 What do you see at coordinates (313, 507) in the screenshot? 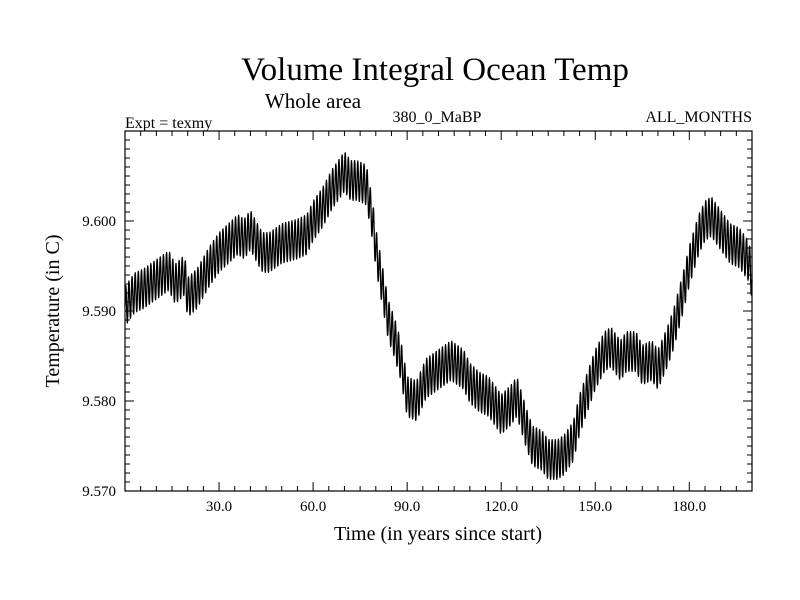
I see `x-tick-label: 60.0` at bounding box center [313, 507].